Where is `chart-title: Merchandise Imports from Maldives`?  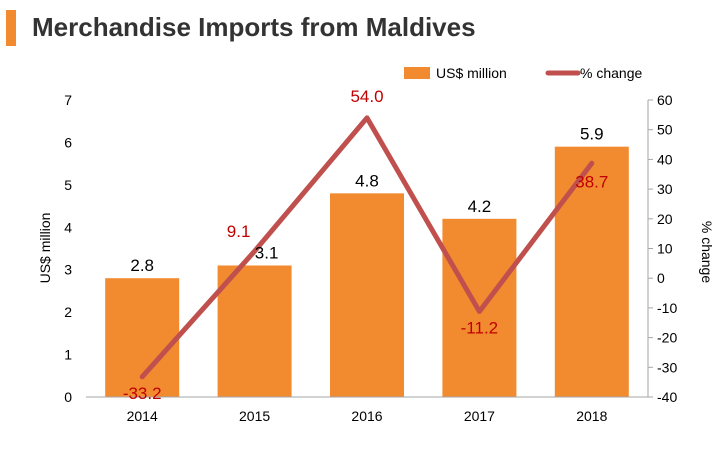
chart-title: Merchandise Imports from Maldives is located at coordinates (254, 27).